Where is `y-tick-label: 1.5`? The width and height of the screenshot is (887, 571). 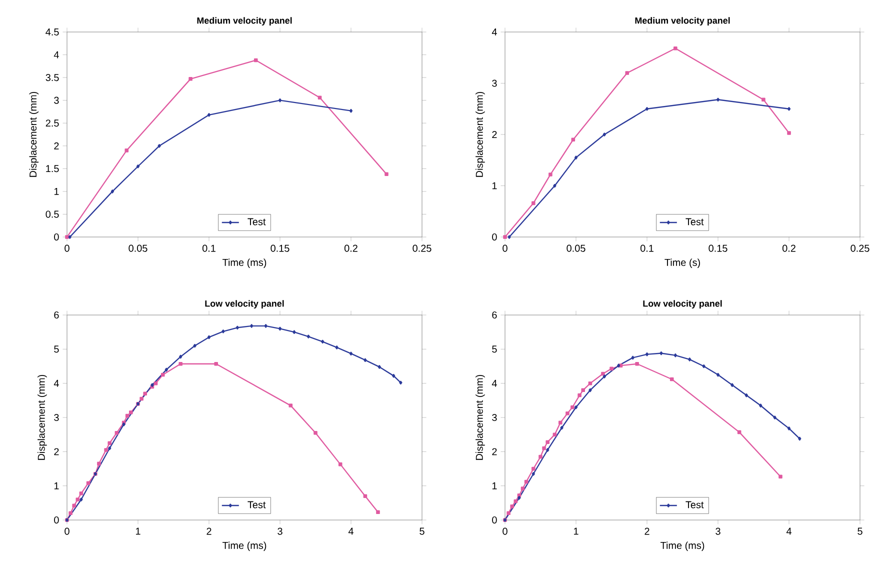
y-tick-label: 1.5 is located at coordinates (52, 168).